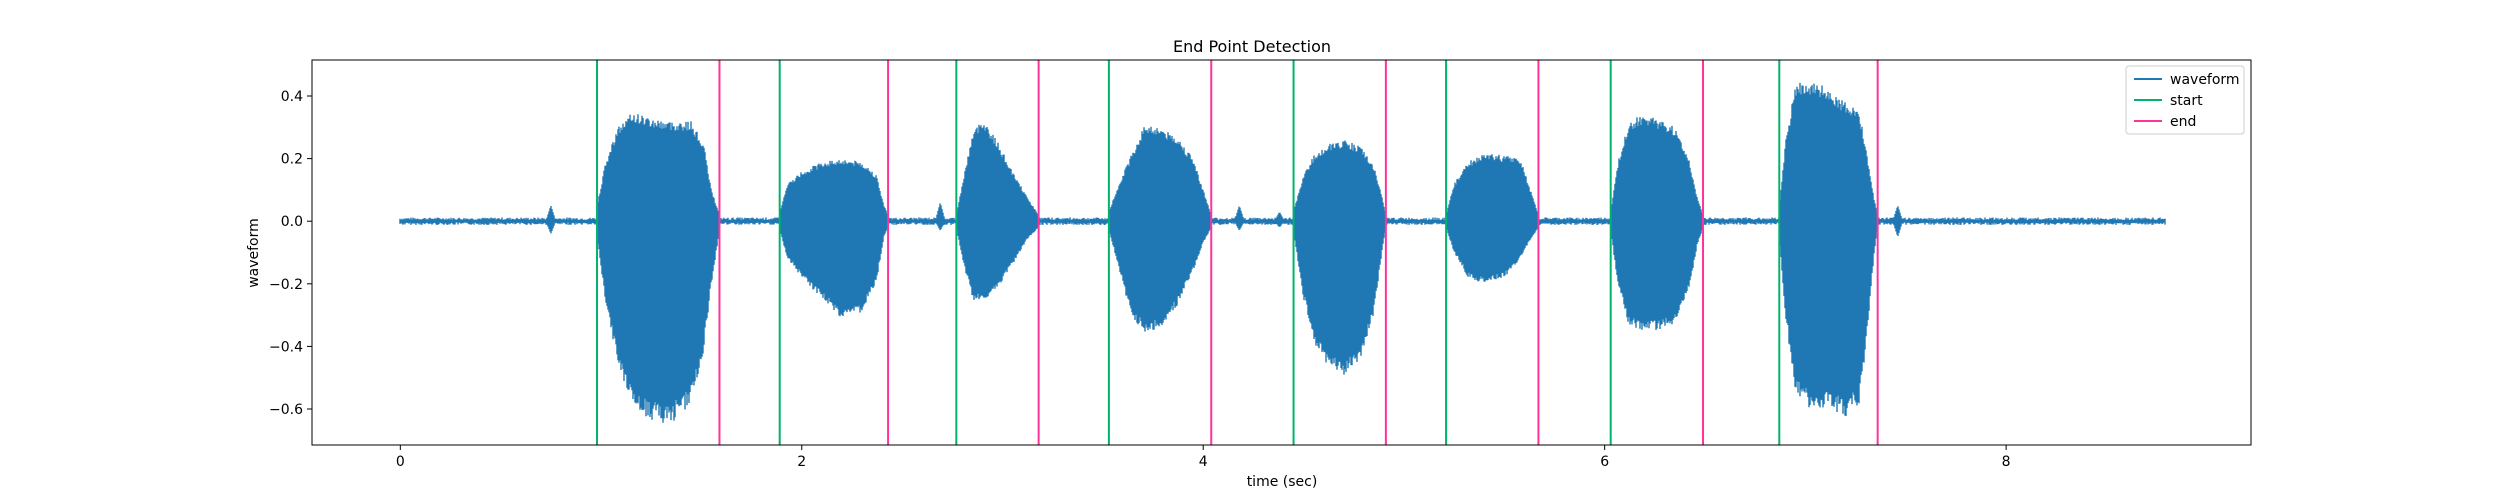 The height and width of the screenshot is (500, 2500). What do you see at coordinates (1203, 462) in the screenshot?
I see `x-tick-label: 4` at bounding box center [1203, 462].